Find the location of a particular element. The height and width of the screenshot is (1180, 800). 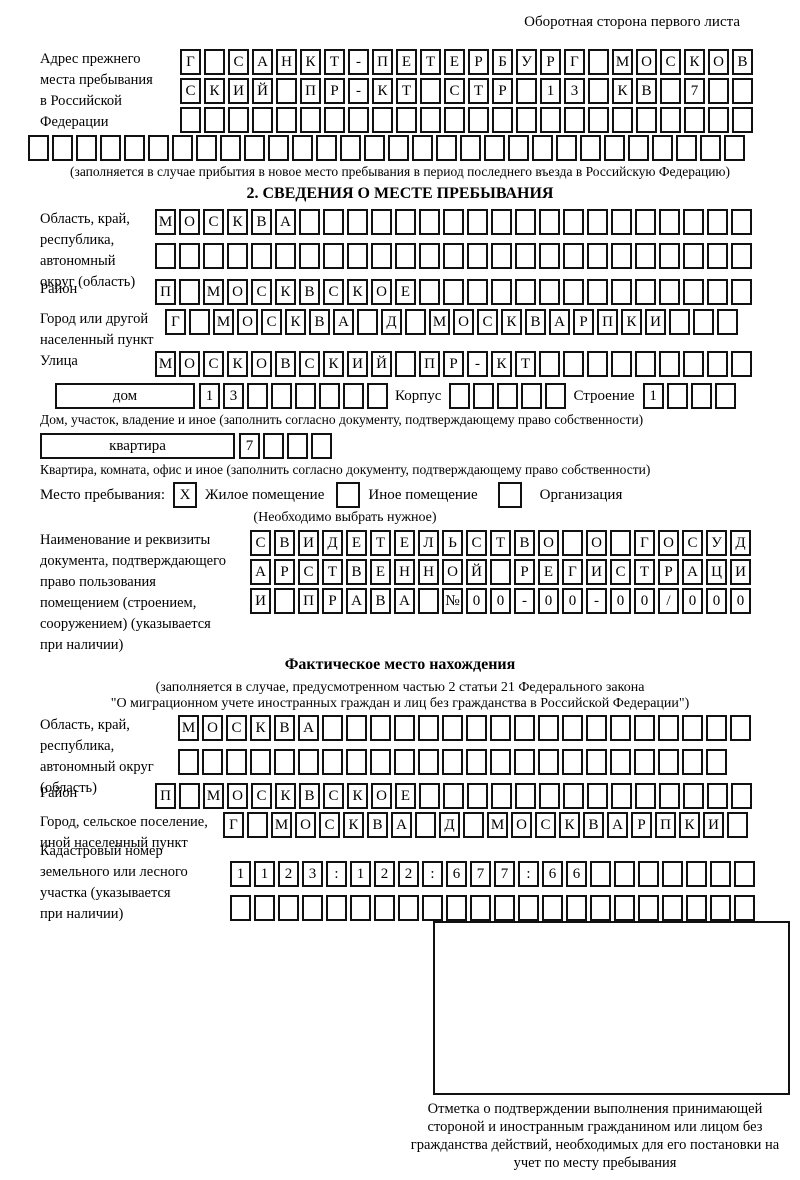

char-cell: : is located at coordinates (432, 874).